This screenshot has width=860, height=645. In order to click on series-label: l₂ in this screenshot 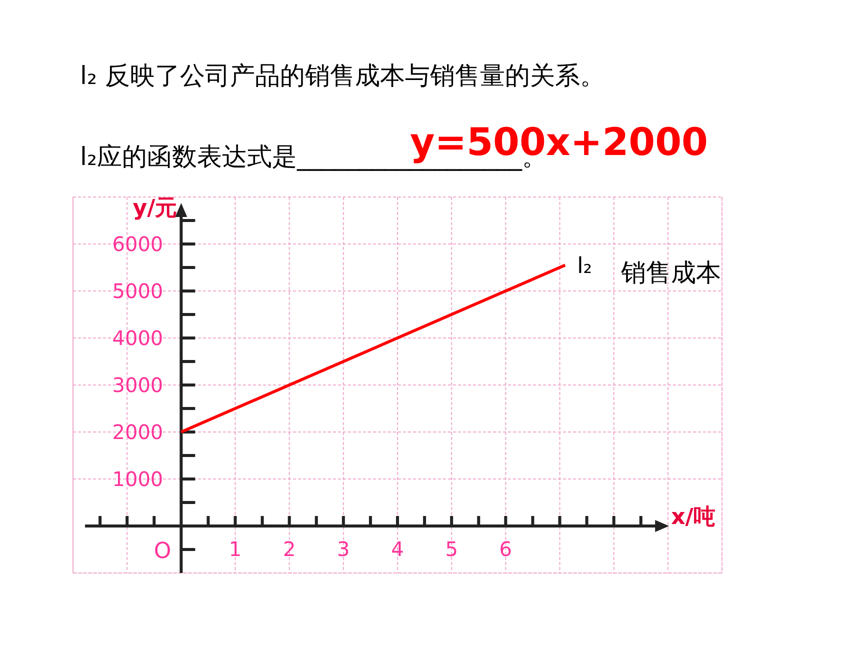, I will do `click(584, 267)`.